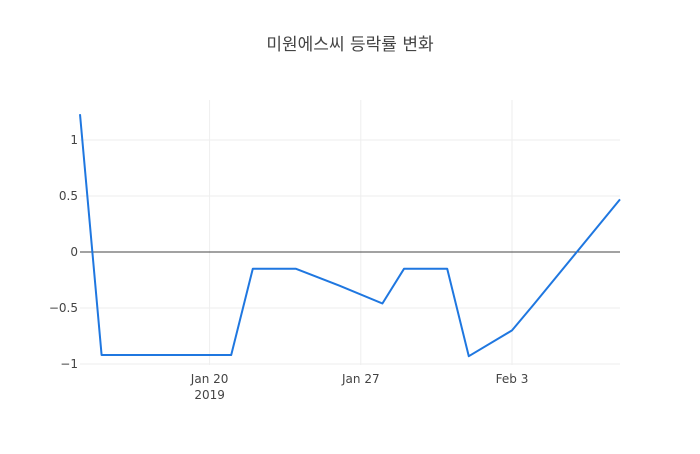 This screenshot has width=700, height=454. I want to click on x-tick-label: Feb 3, so click(512, 379).